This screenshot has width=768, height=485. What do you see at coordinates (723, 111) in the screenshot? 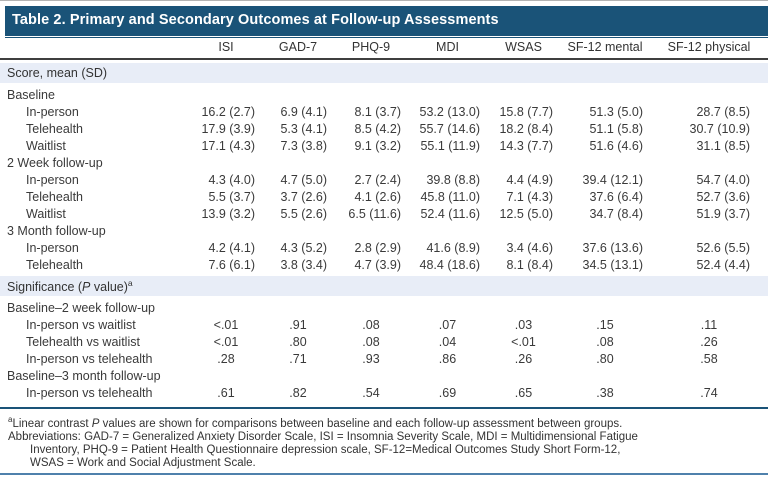
I see `value-cell: 28.7 (8.5)` at bounding box center [723, 111].